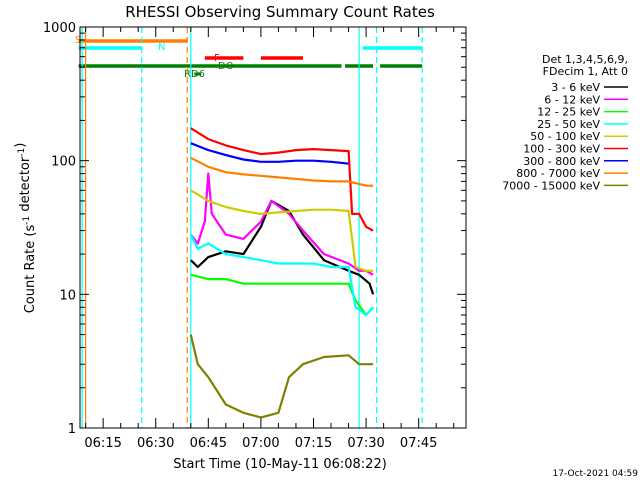 The width and height of the screenshot is (640, 480). What do you see at coordinates (565, 136) in the screenshot?
I see `legend-label: 50 - 100 keV` at bounding box center [565, 136].